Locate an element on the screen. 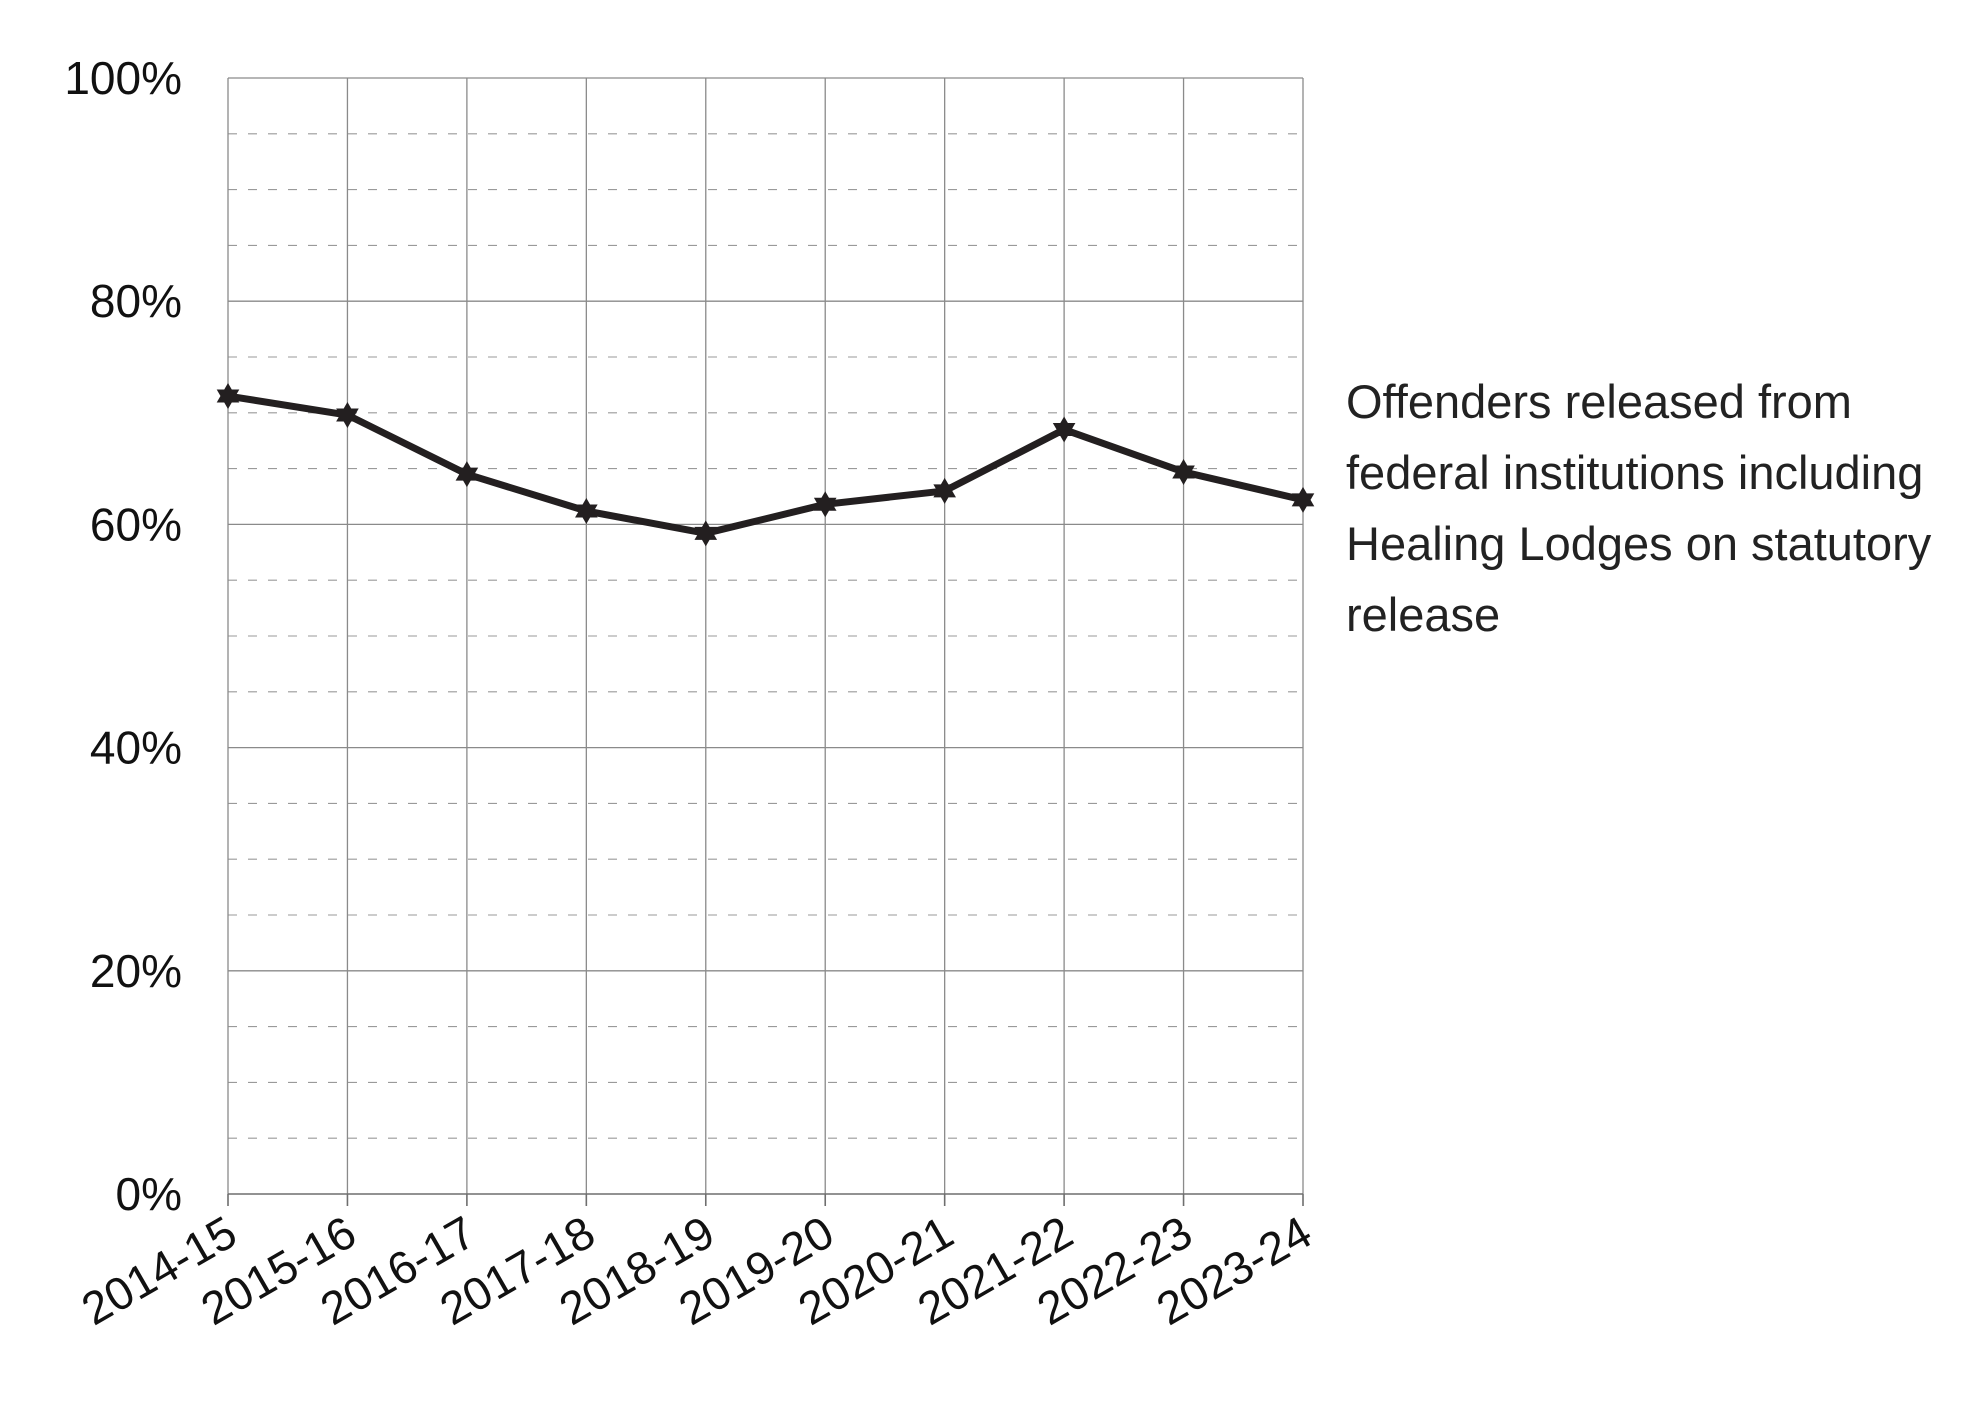 The width and height of the screenshot is (1973, 1414). y-tick-label: 40% is located at coordinates (136, 748).